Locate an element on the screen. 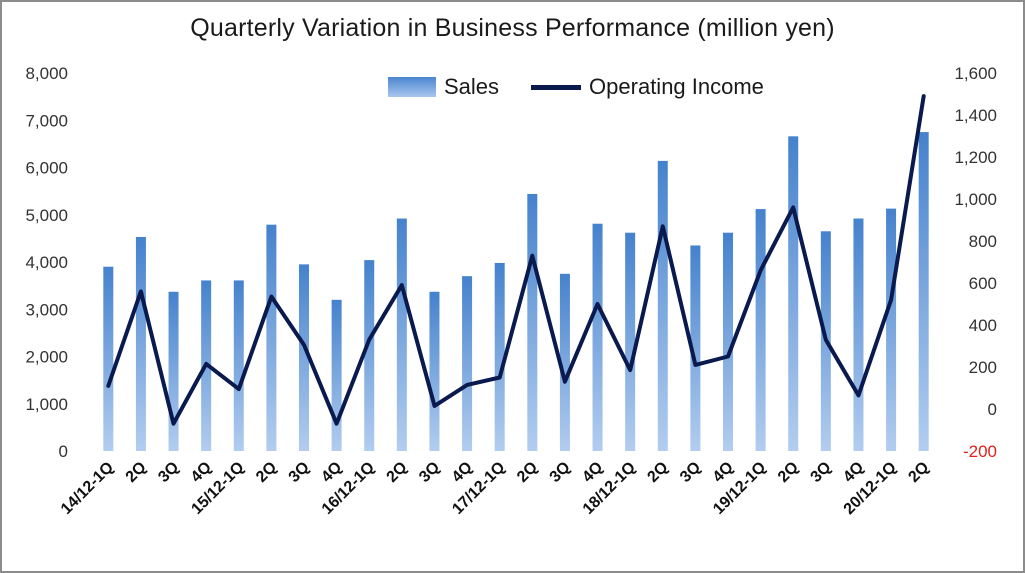  legend-swatch-operating-income is located at coordinates (556, 87).